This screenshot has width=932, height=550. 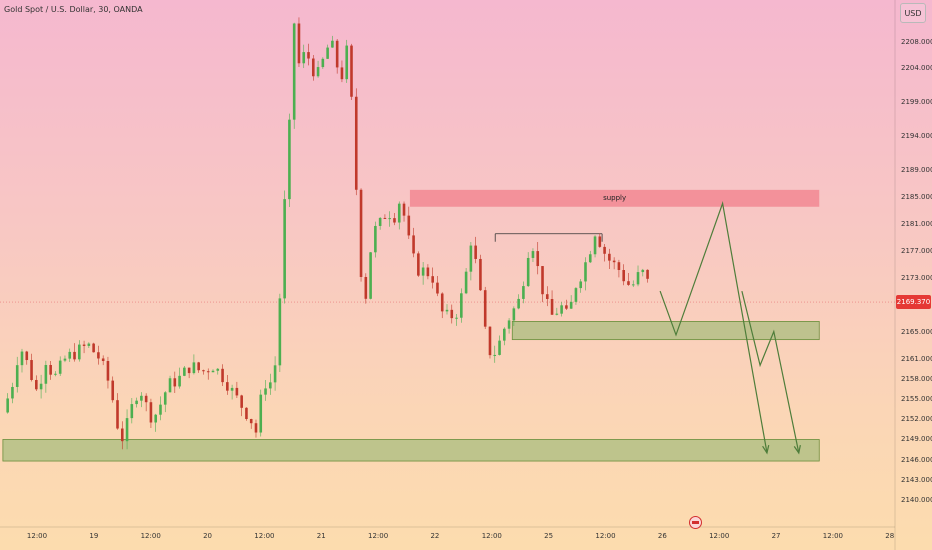 What do you see at coordinates (491, 536) in the screenshot?
I see `x-tick-label-8: 12:00` at bounding box center [491, 536].